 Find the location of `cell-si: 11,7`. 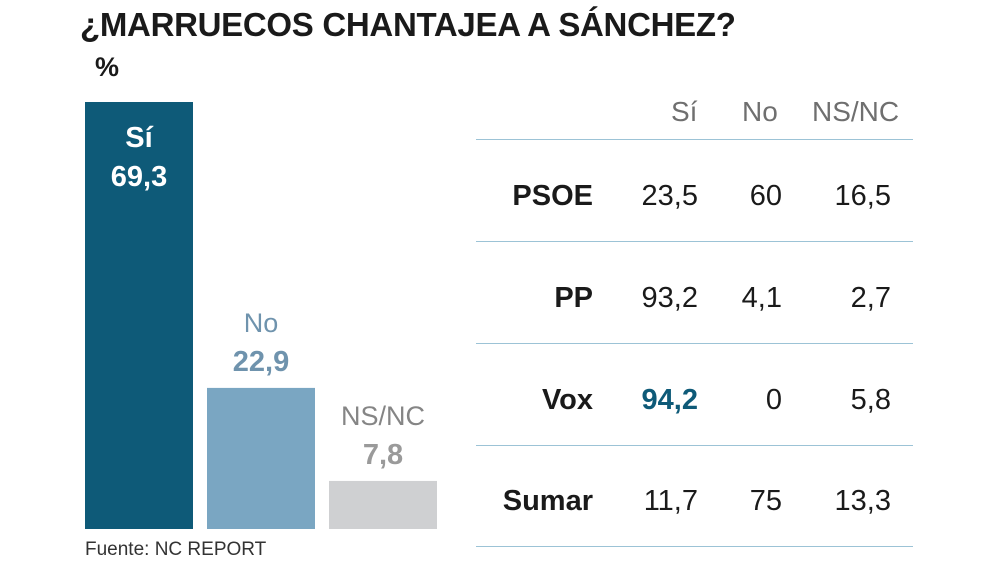

cell-si: 11,7 is located at coordinates (670, 501).